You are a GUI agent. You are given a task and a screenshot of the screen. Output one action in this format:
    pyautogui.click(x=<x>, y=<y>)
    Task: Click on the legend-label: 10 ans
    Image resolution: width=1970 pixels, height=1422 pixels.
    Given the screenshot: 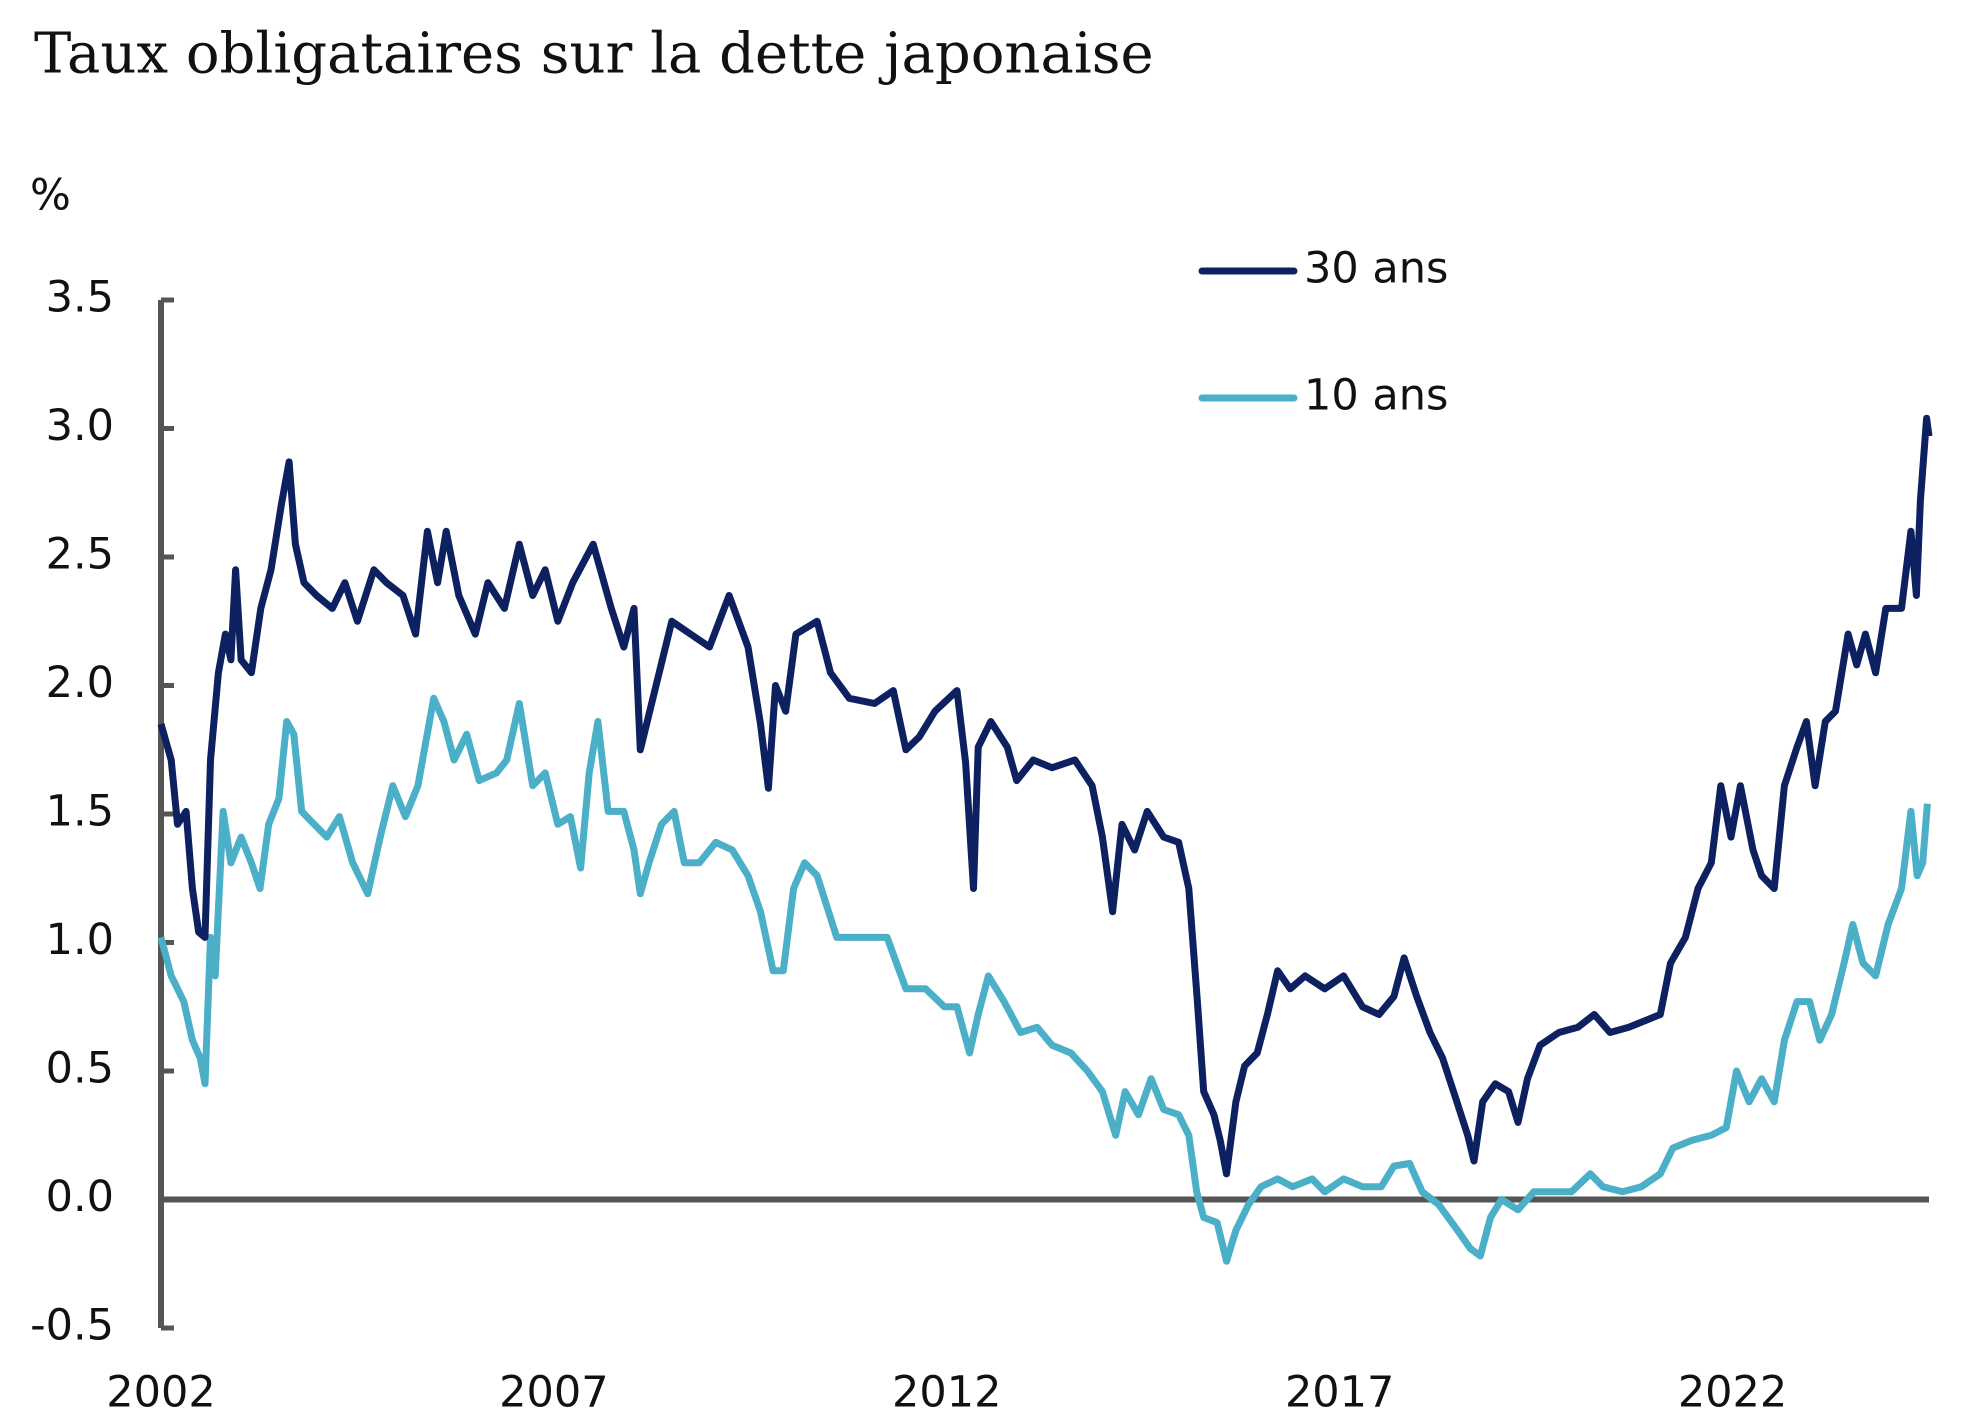 What is the action you would take?
    pyautogui.click(x=1376, y=396)
    